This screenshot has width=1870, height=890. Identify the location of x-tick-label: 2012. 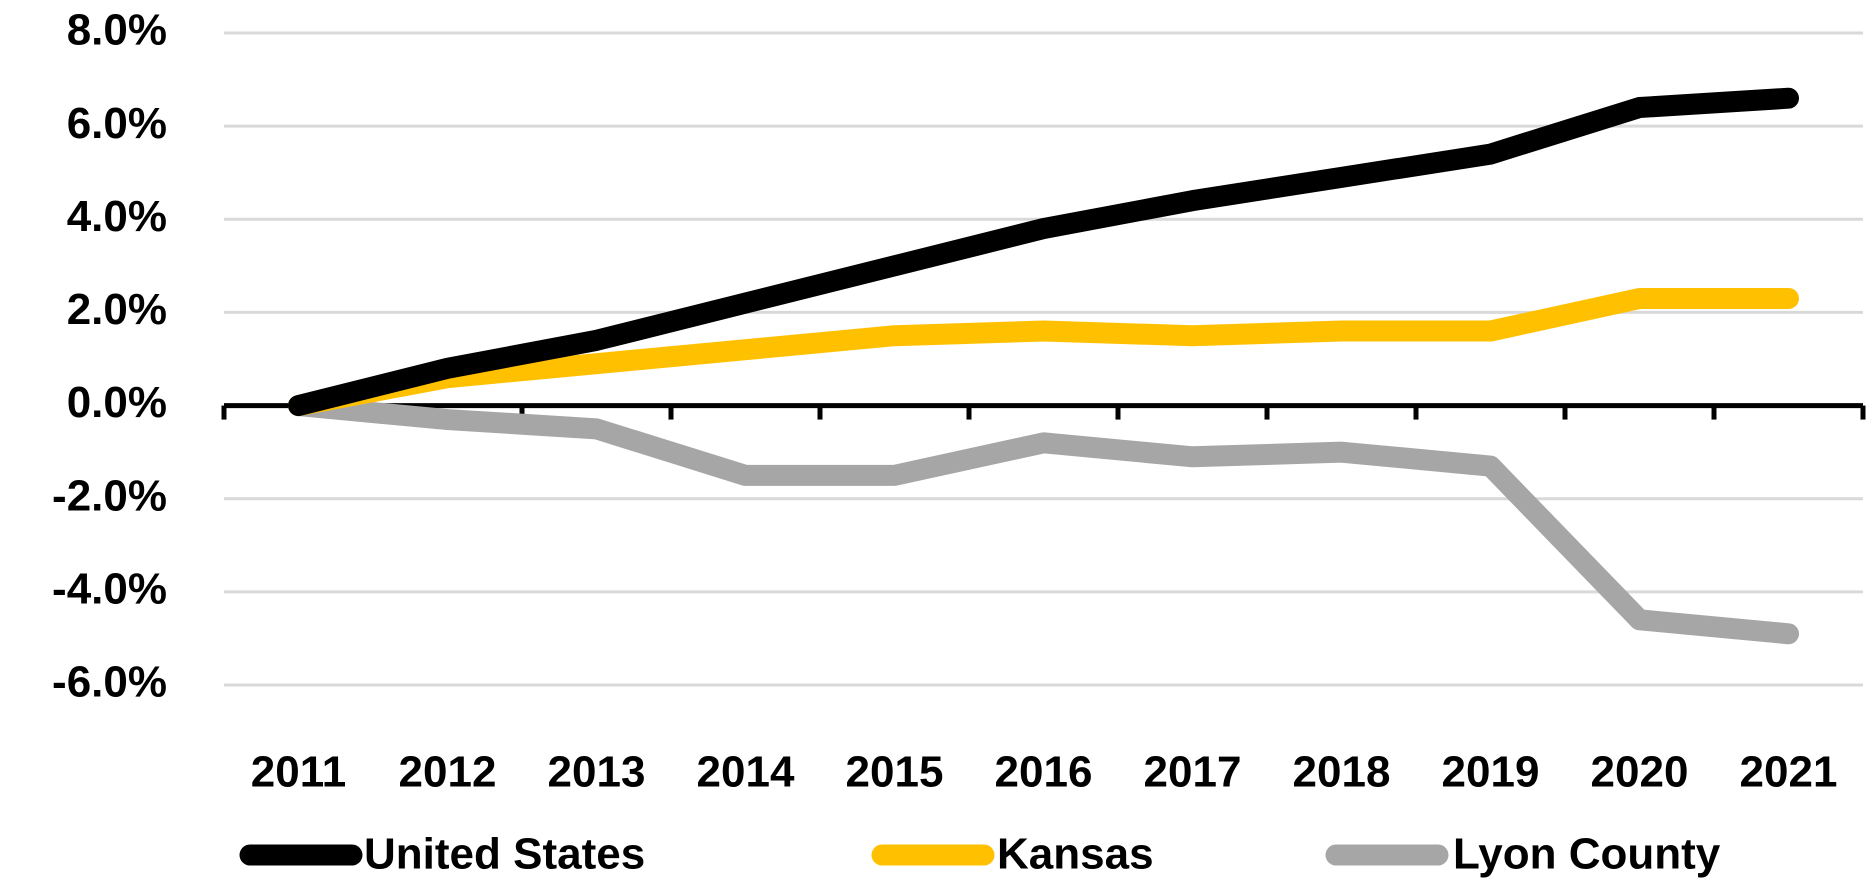
(448, 772).